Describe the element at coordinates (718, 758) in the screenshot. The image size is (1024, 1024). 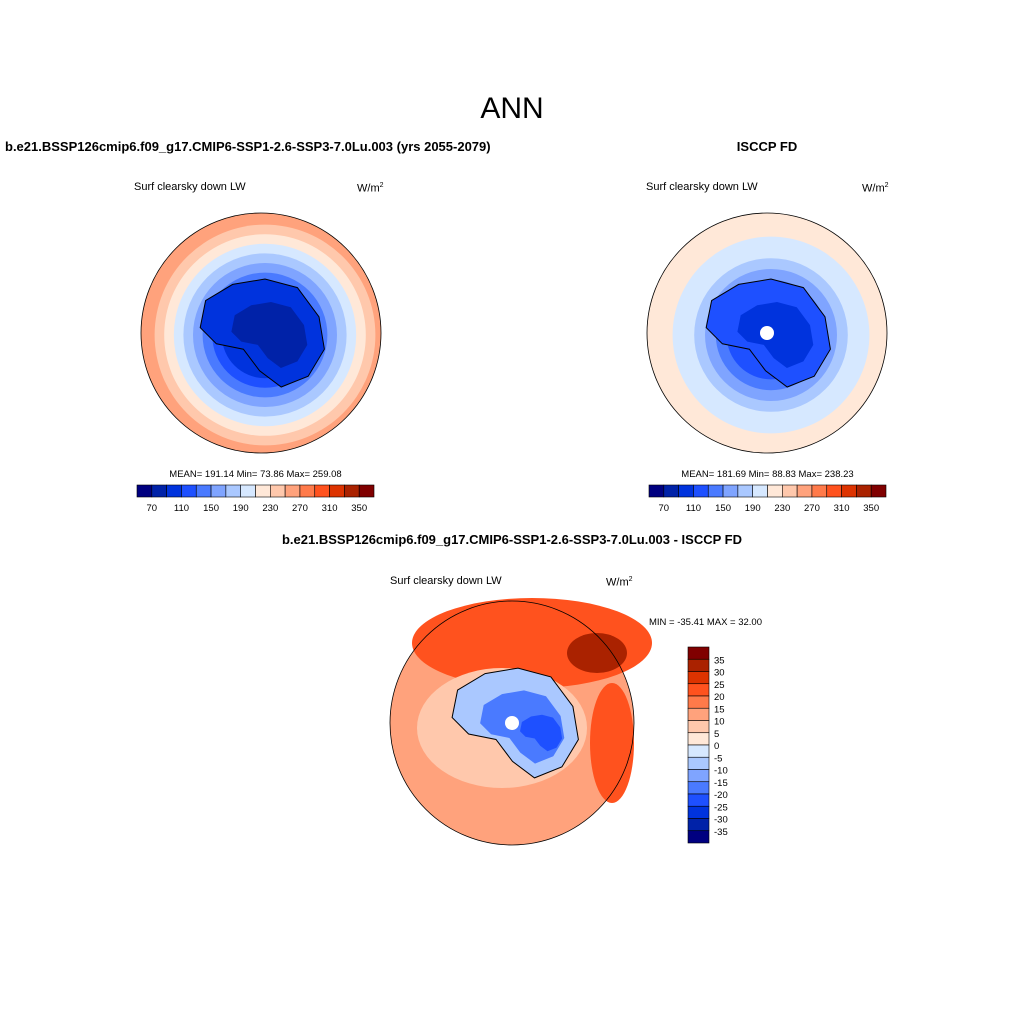
I see `colorbar-tick-label: -5` at that location.